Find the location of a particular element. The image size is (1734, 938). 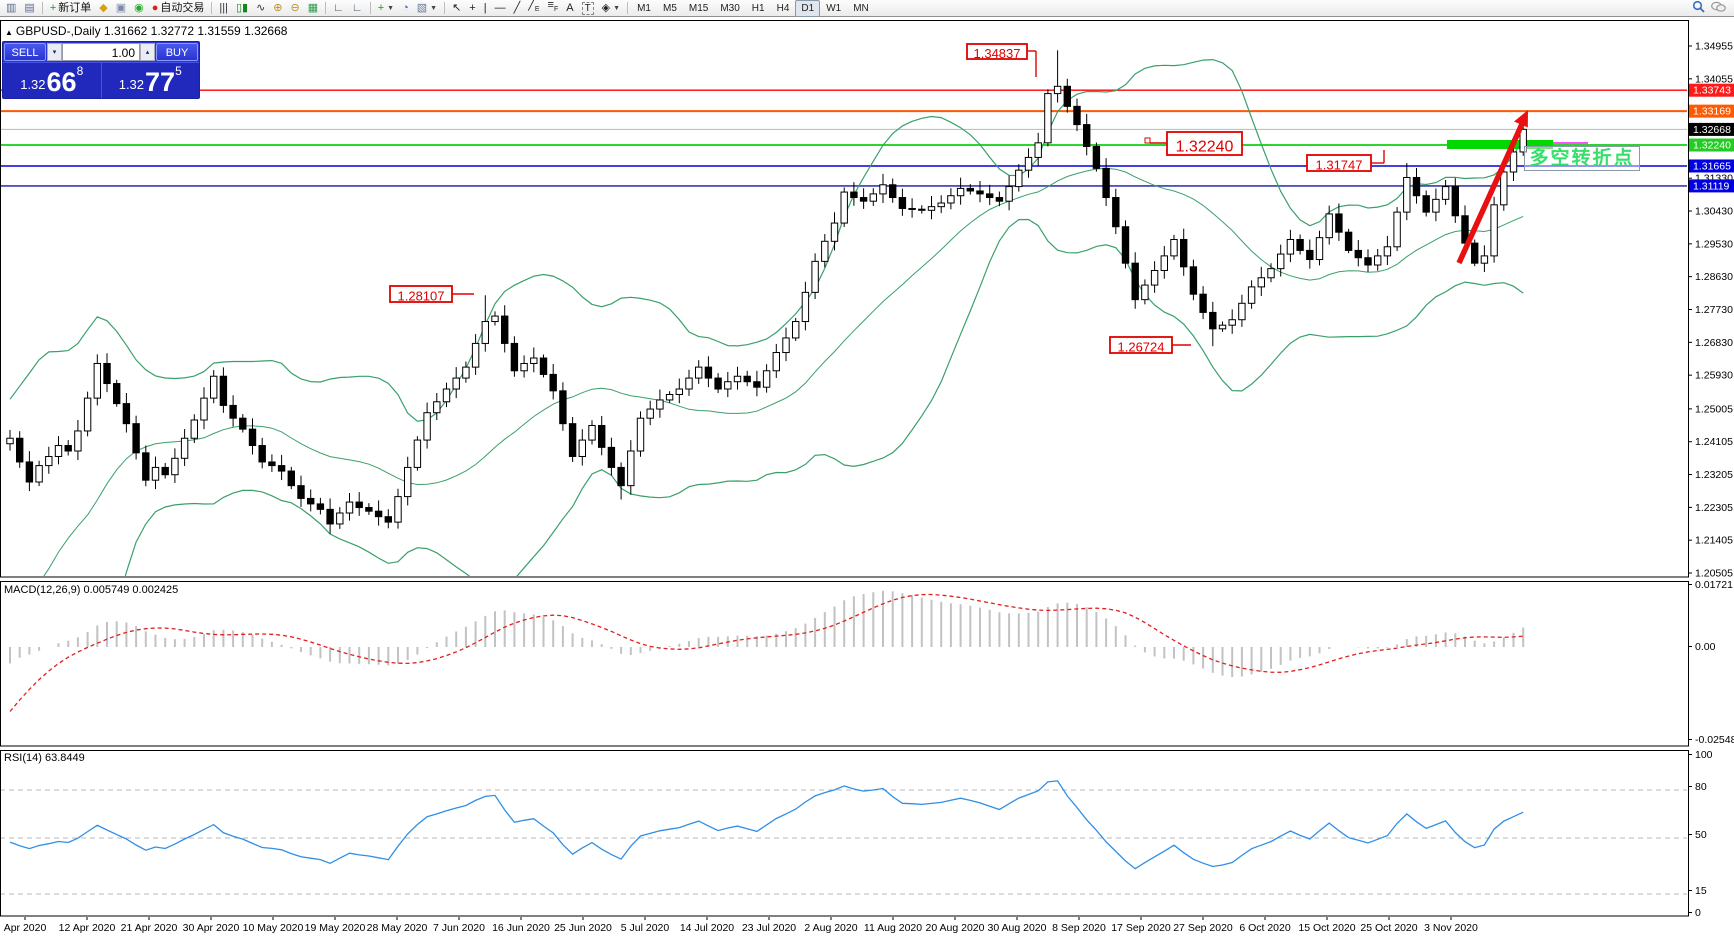

zoom-in-icon-glyph: ⊕ is located at coordinates (278, 7).